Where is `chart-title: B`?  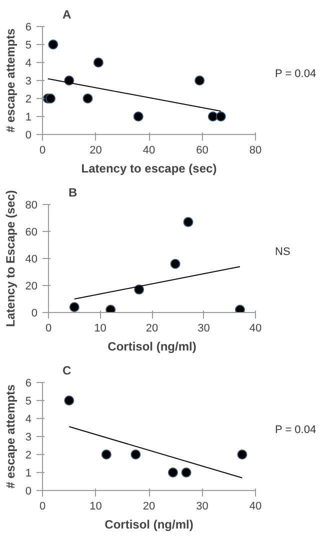
chart-title: B is located at coordinates (73, 193).